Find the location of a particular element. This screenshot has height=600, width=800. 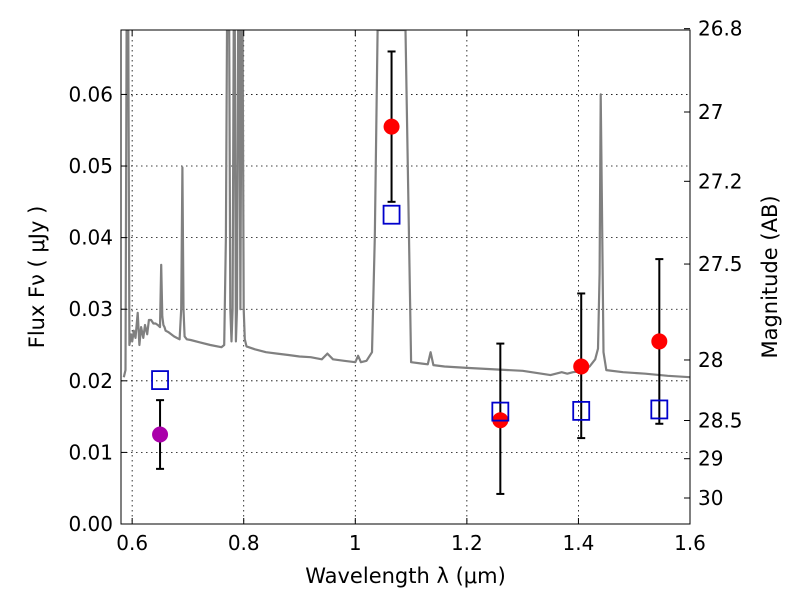

right-tick-label: 29 is located at coordinates (710, 459).